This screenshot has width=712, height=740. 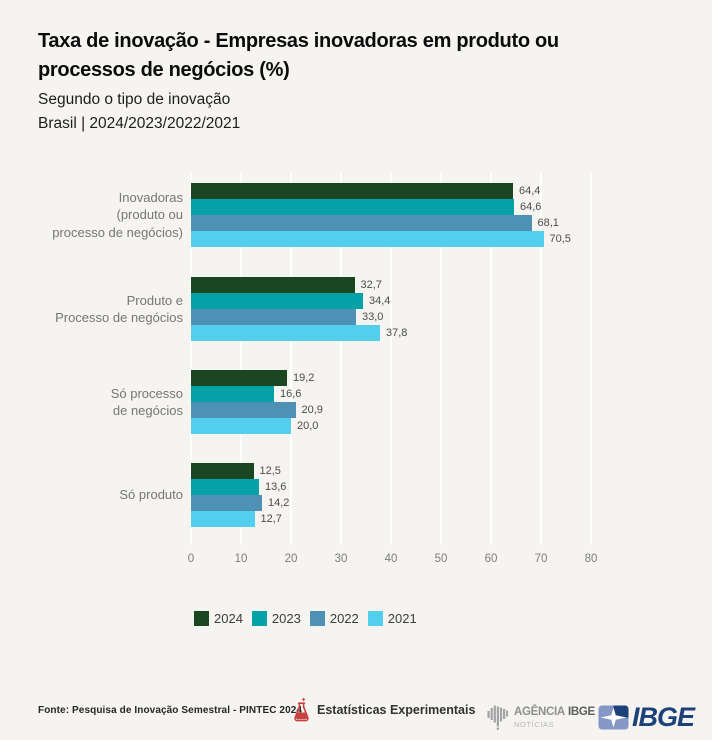 What do you see at coordinates (560, 239) in the screenshot?
I see `bar-value-label: 70,5` at bounding box center [560, 239].